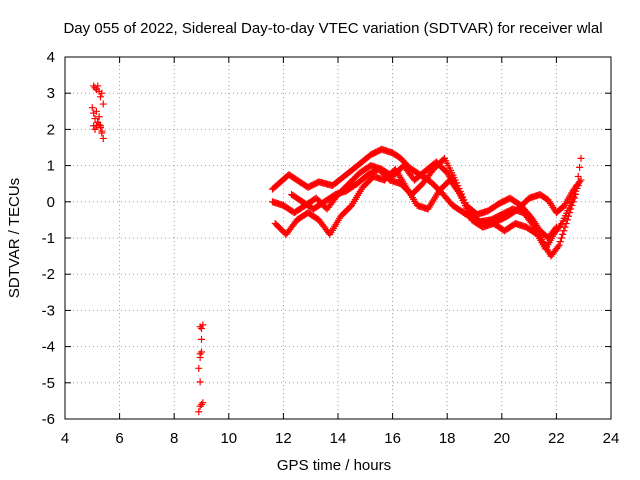 The height and width of the screenshot is (480, 640). Describe the element at coordinates (556, 438) in the screenshot. I see `x-tick-label: 22` at that location.